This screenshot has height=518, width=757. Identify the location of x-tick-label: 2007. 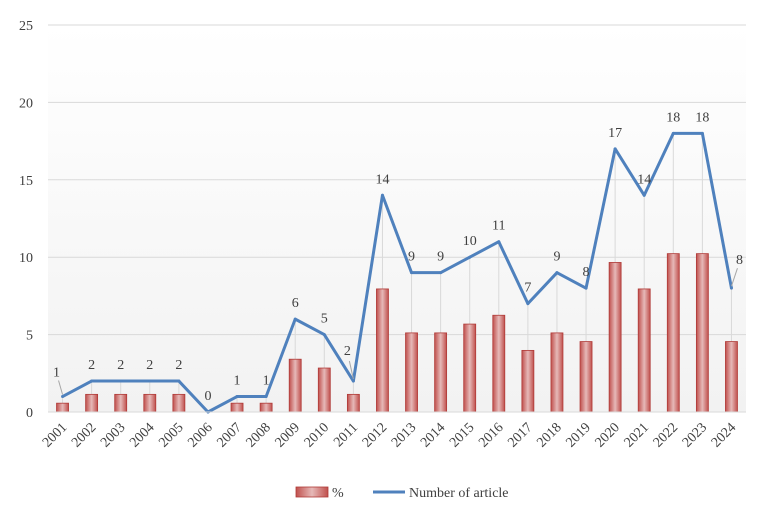
(229, 435).